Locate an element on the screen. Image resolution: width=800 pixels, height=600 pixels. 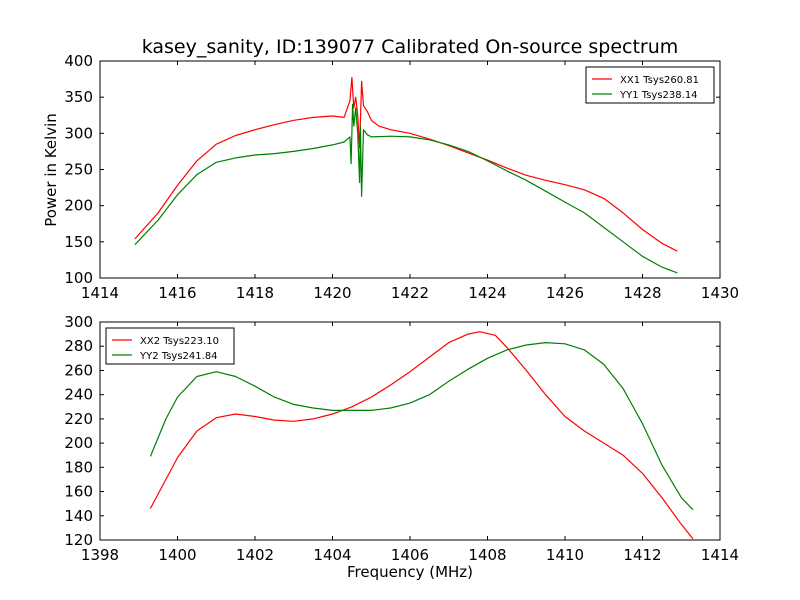
x-tick-label: 1430 is located at coordinates (720, 293).